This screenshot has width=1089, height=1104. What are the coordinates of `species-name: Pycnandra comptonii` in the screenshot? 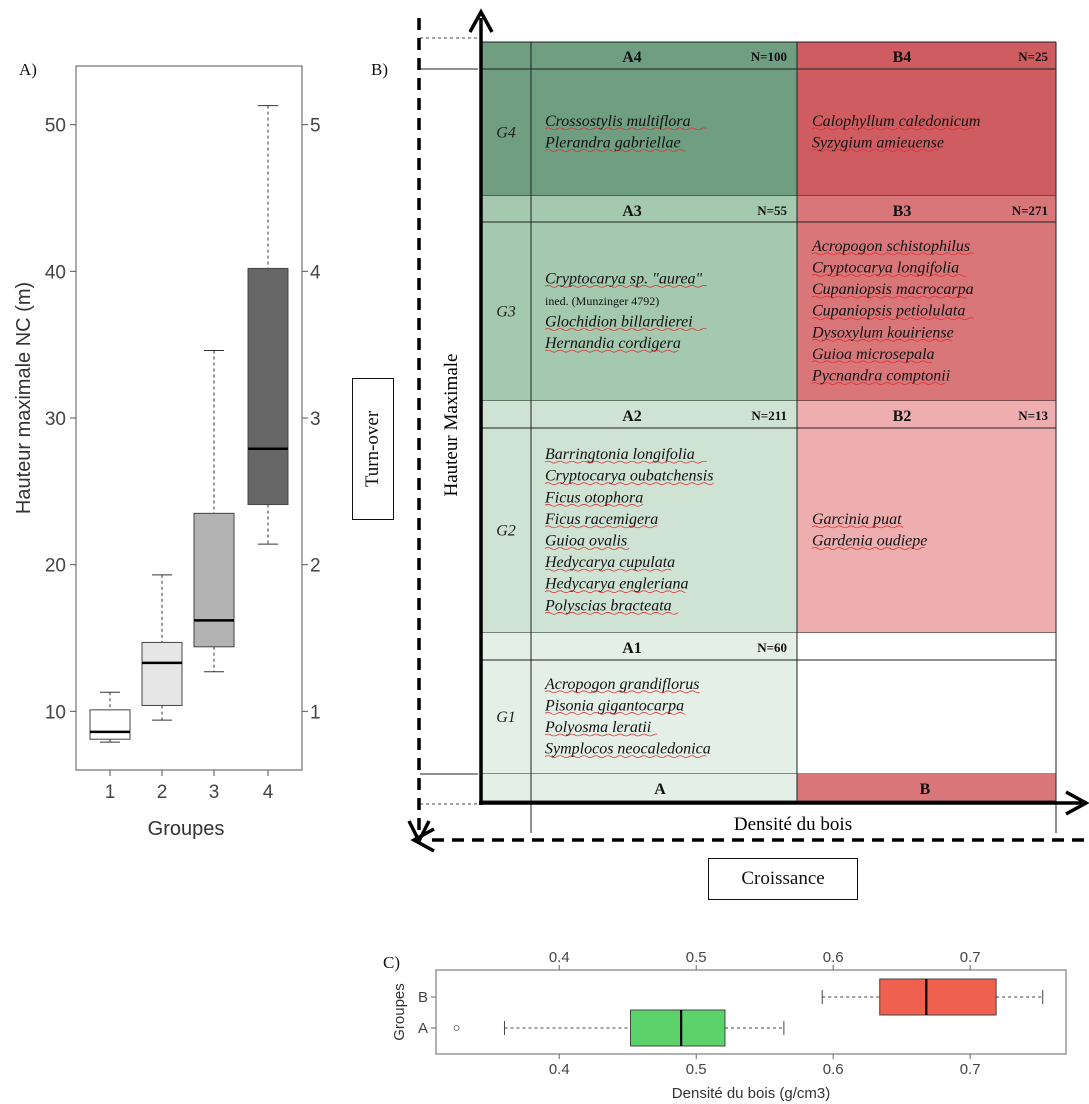 It's located at (880, 376).